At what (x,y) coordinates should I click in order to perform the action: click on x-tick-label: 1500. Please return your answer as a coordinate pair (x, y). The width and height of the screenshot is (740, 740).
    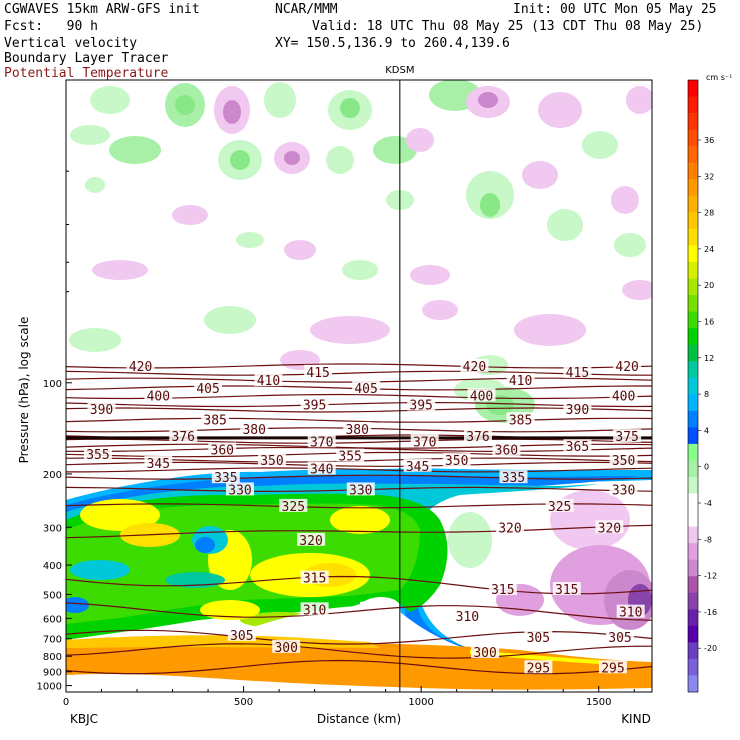
    Looking at the image, I should click on (598, 702).